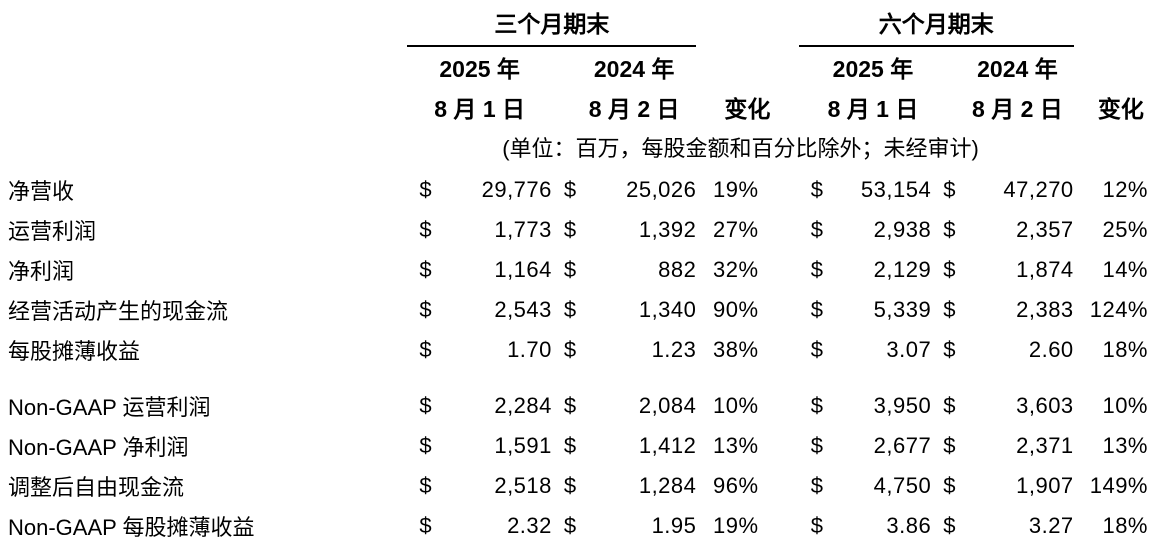 The height and width of the screenshot is (558, 1174). I want to click on period-group-row: 三个月期末 六个月期末, so click(578, 24).